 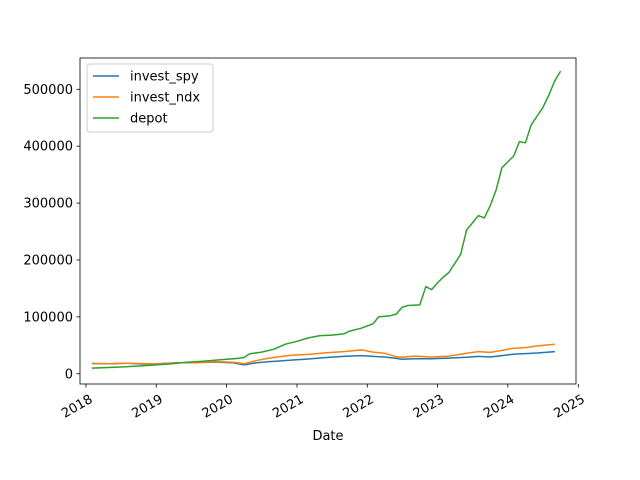 What do you see at coordinates (69, 374) in the screenshot?
I see `y-tick-label: 0` at bounding box center [69, 374].